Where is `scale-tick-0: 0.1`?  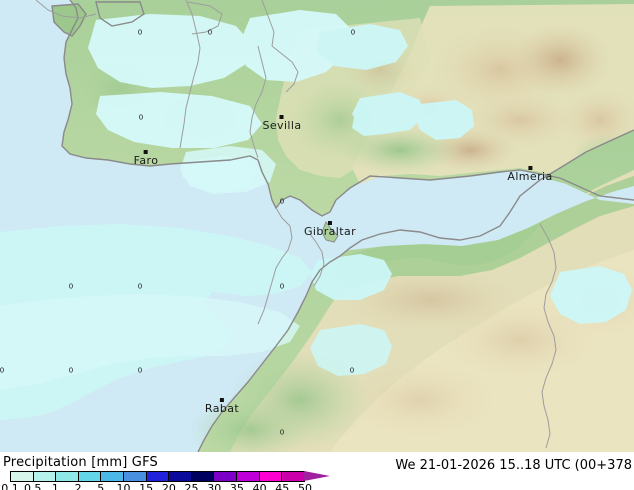 scale-tick-0: 0.1 is located at coordinates (10, 486).